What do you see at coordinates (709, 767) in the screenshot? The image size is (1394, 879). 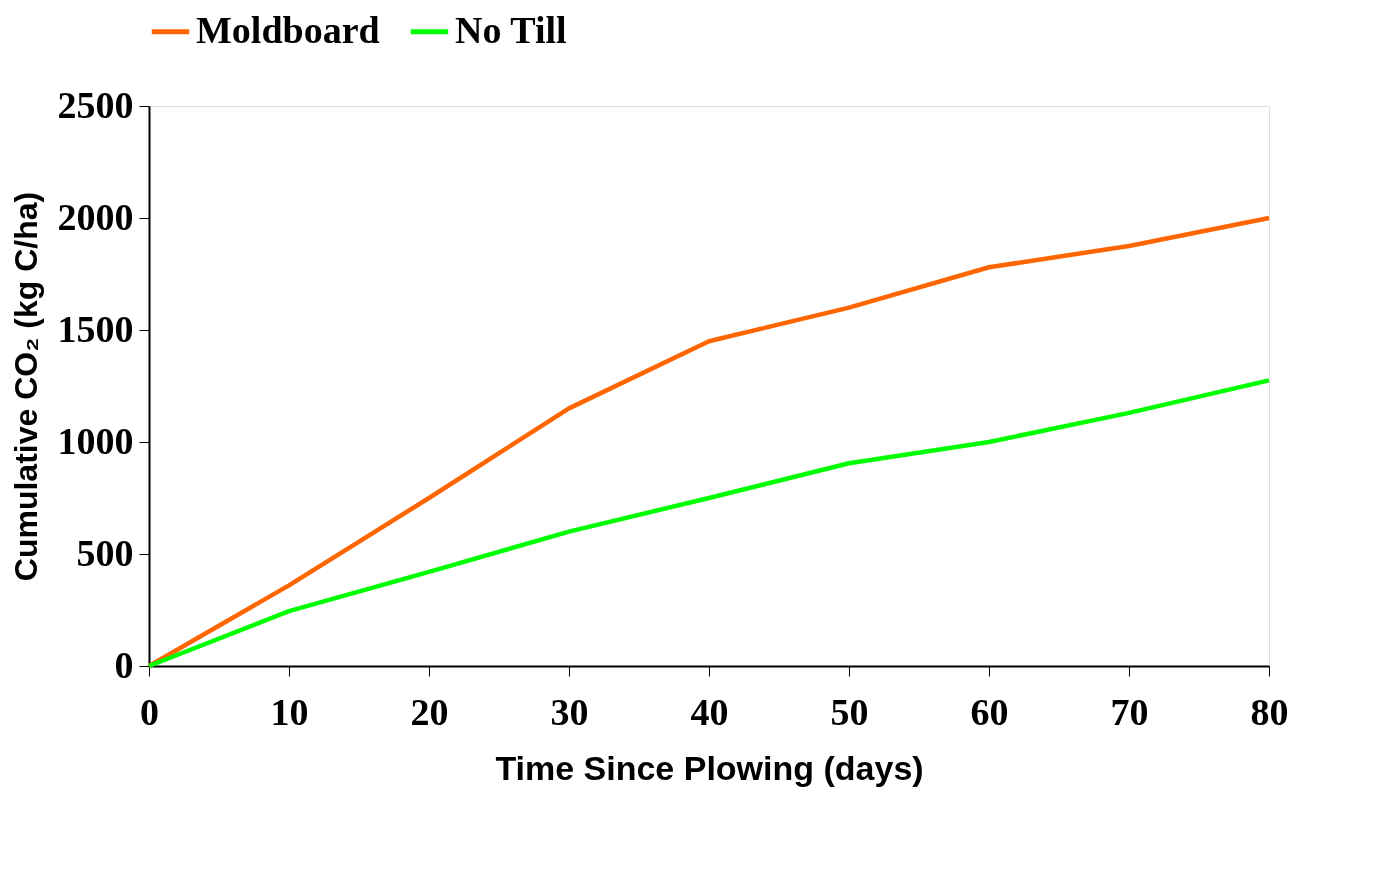 I see `x-axis-title: Time Since Plowing (days)` at bounding box center [709, 767].